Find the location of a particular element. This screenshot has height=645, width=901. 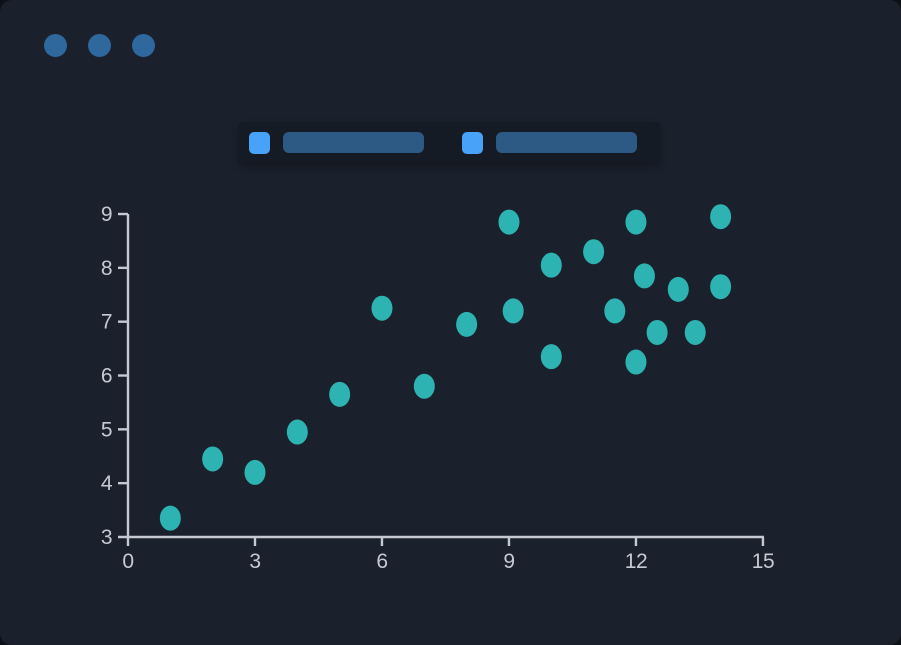

y-axis-tick-label: 6 is located at coordinates (106, 376).